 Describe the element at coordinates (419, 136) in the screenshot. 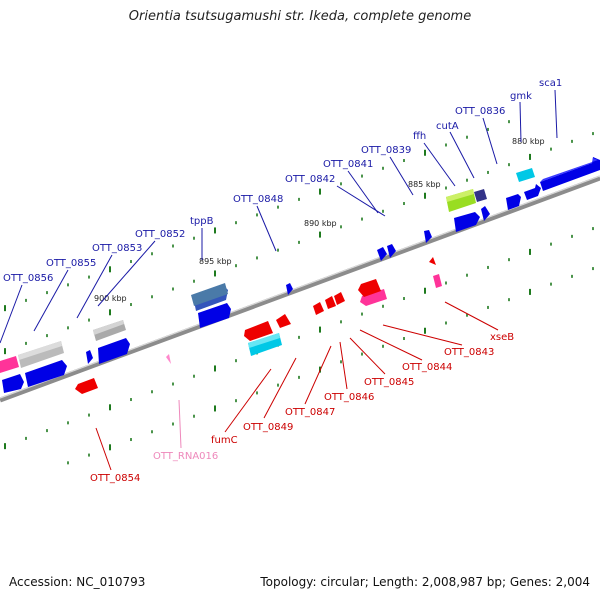

I see `gene-label-ffh: ffh` at that location.